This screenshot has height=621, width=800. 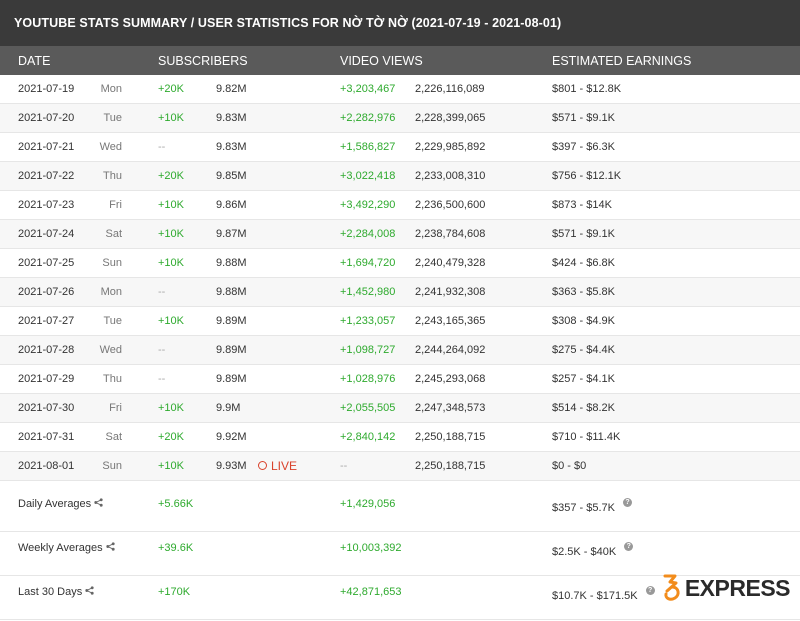 What do you see at coordinates (368, 292) in the screenshot?
I see `row-view-change: +1,452,980` at bounding box center [368, 292].